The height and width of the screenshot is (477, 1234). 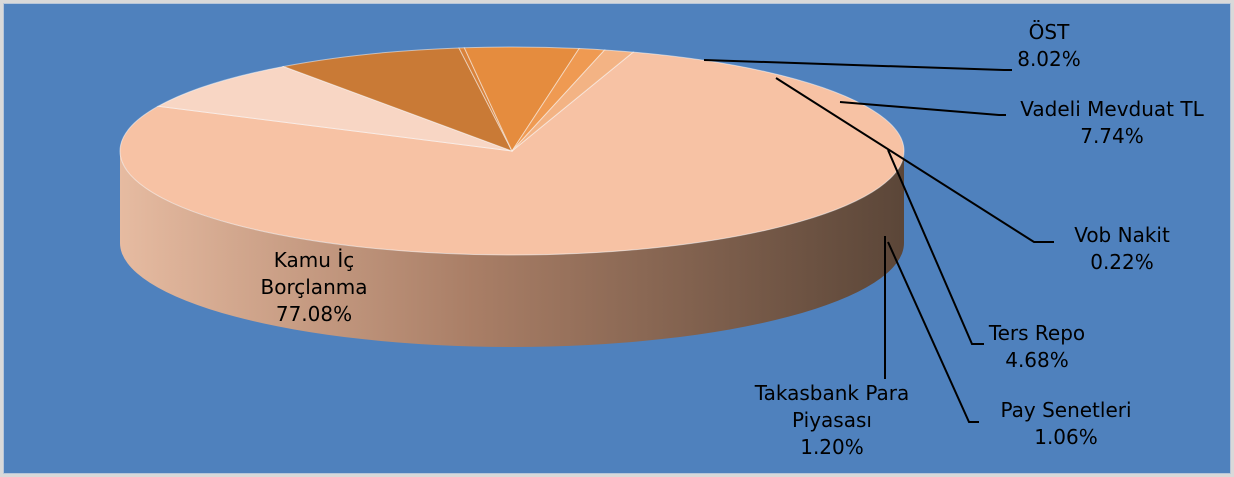 What do you see at coordinates (1037, 333) in the screenshot?
I see `category-name: Ters Repo` at bounding box center [1037, 333].